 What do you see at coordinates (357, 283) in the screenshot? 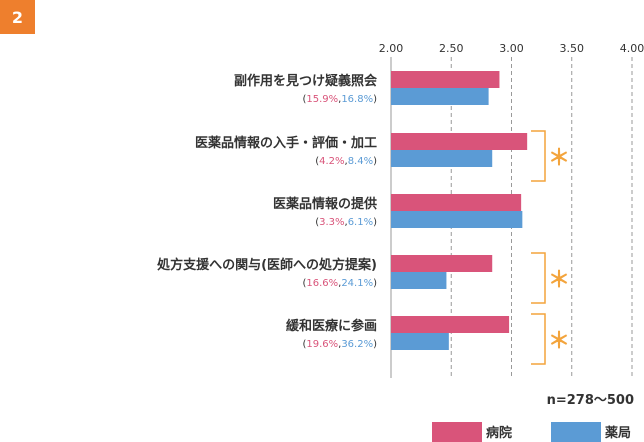
I see `percent-label-part: 24.1%` at bounding box center [357, 283].